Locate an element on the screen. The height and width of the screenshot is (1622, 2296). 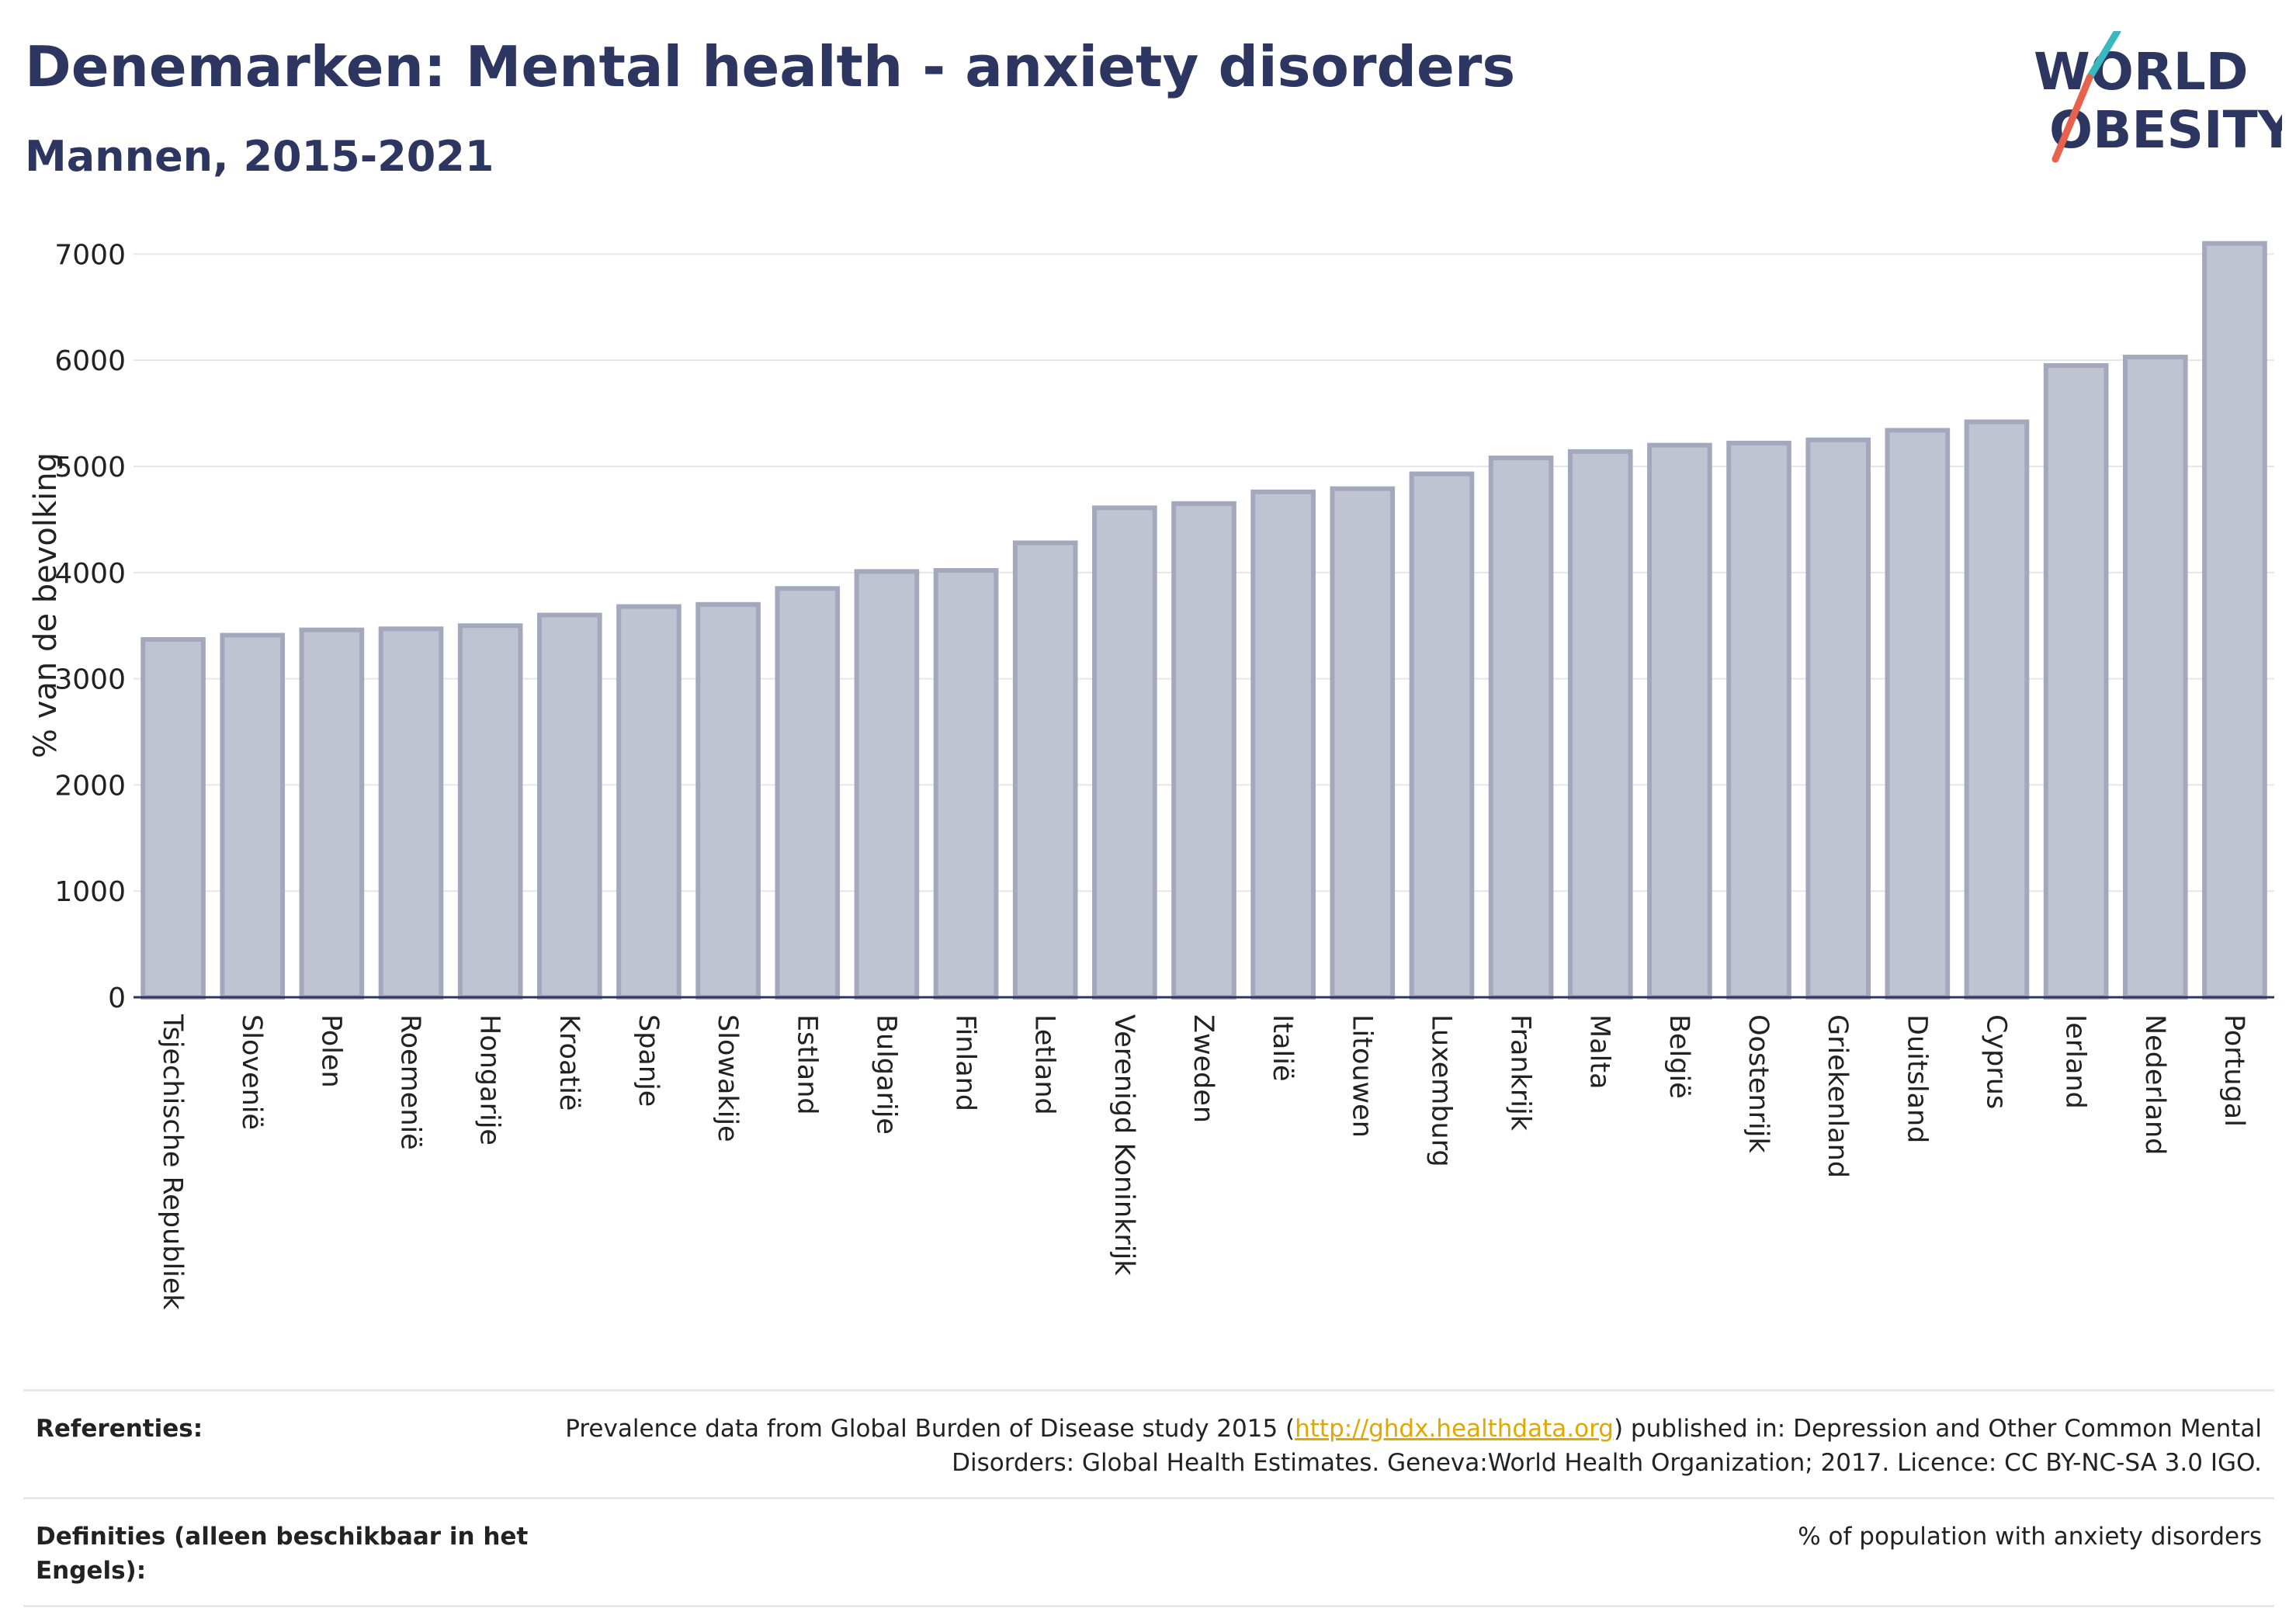
x-tick-label: Oostenrijk is located at coordinates (1758, 1083).